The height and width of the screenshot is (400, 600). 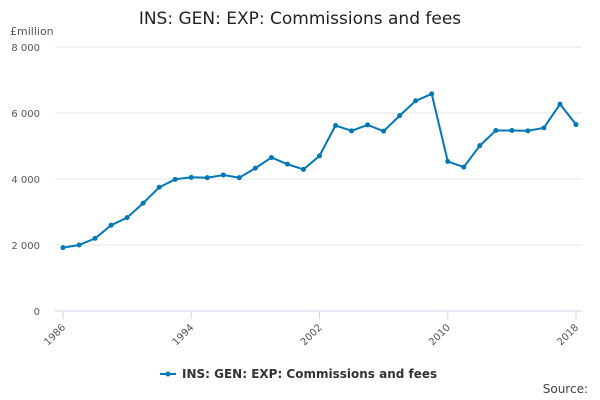 I want to click on legend-point-marker, so click(x=168, y=374).